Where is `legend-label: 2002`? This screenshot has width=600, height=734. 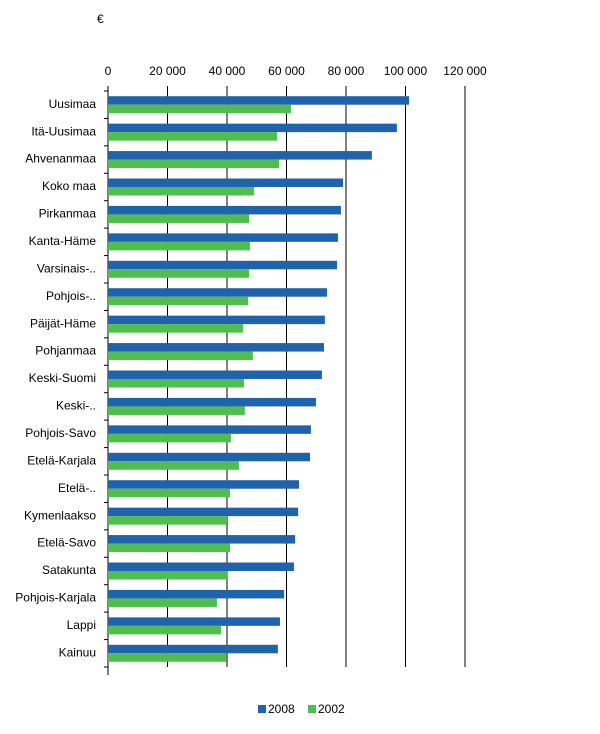
legend-label: 2002 is located at coordinates (331, 709).